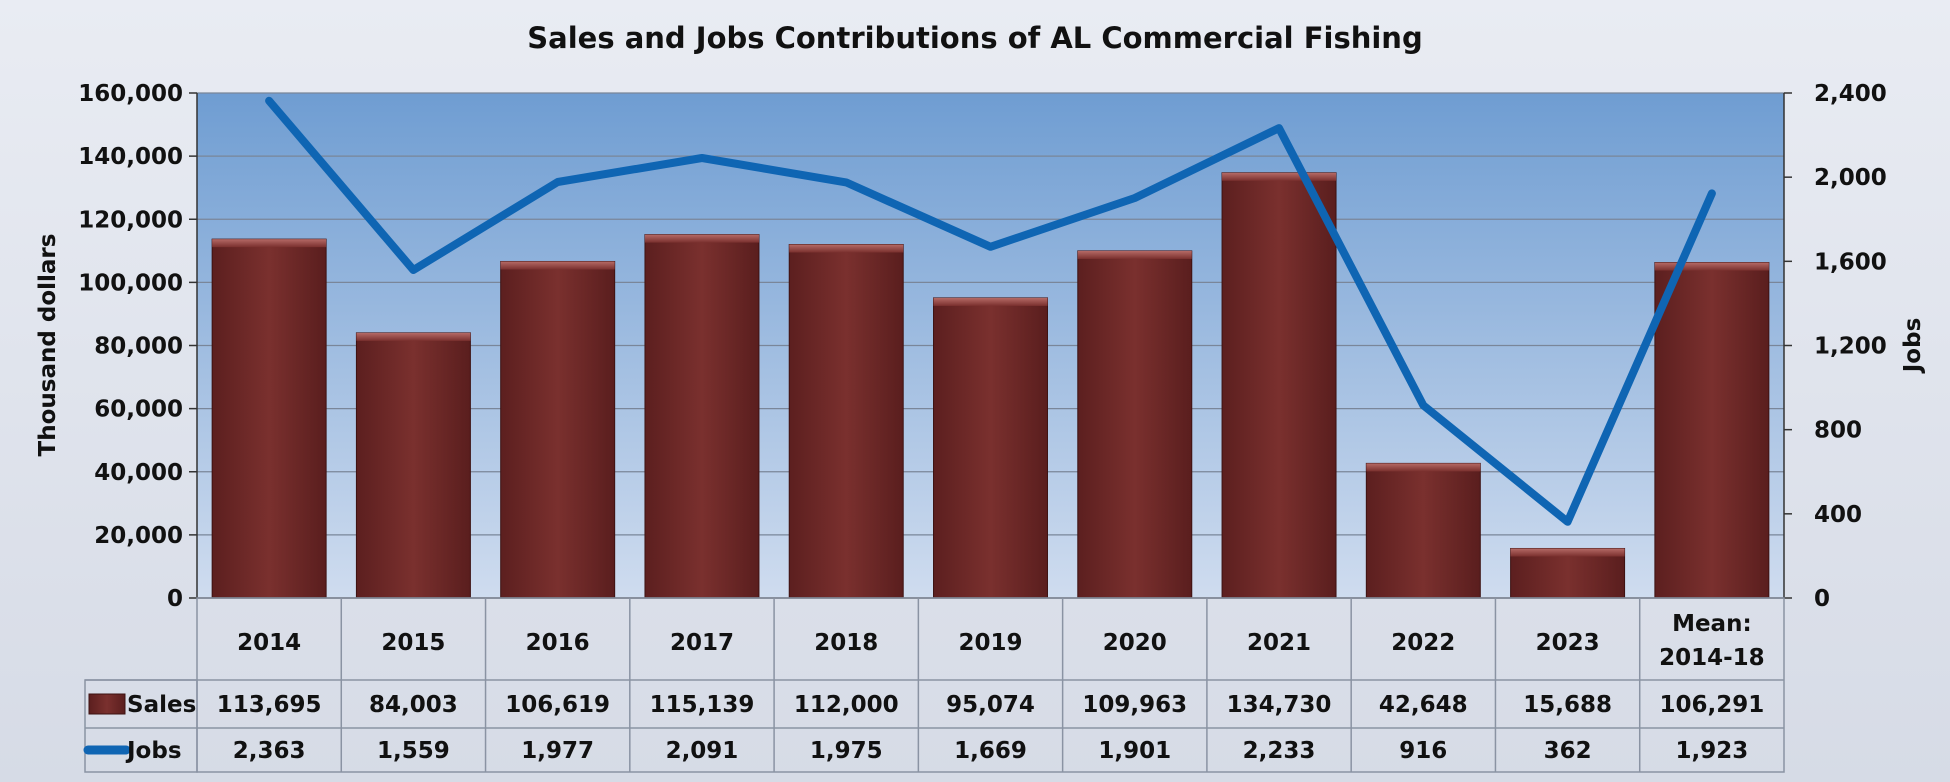  What do you see at coordinates (557, 705) in the screenshot?
I see `sales-value-label: 106,619` at bounding box center [557, 705].